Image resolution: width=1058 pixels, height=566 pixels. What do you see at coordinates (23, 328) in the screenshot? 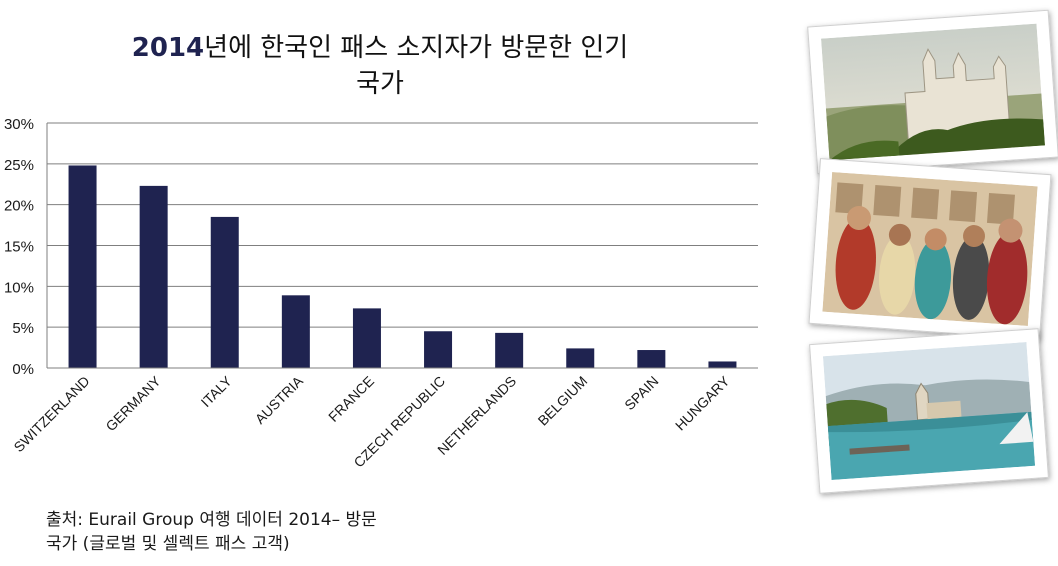
I see `y-tick-label: 5%` at bounding box center [23, 328].